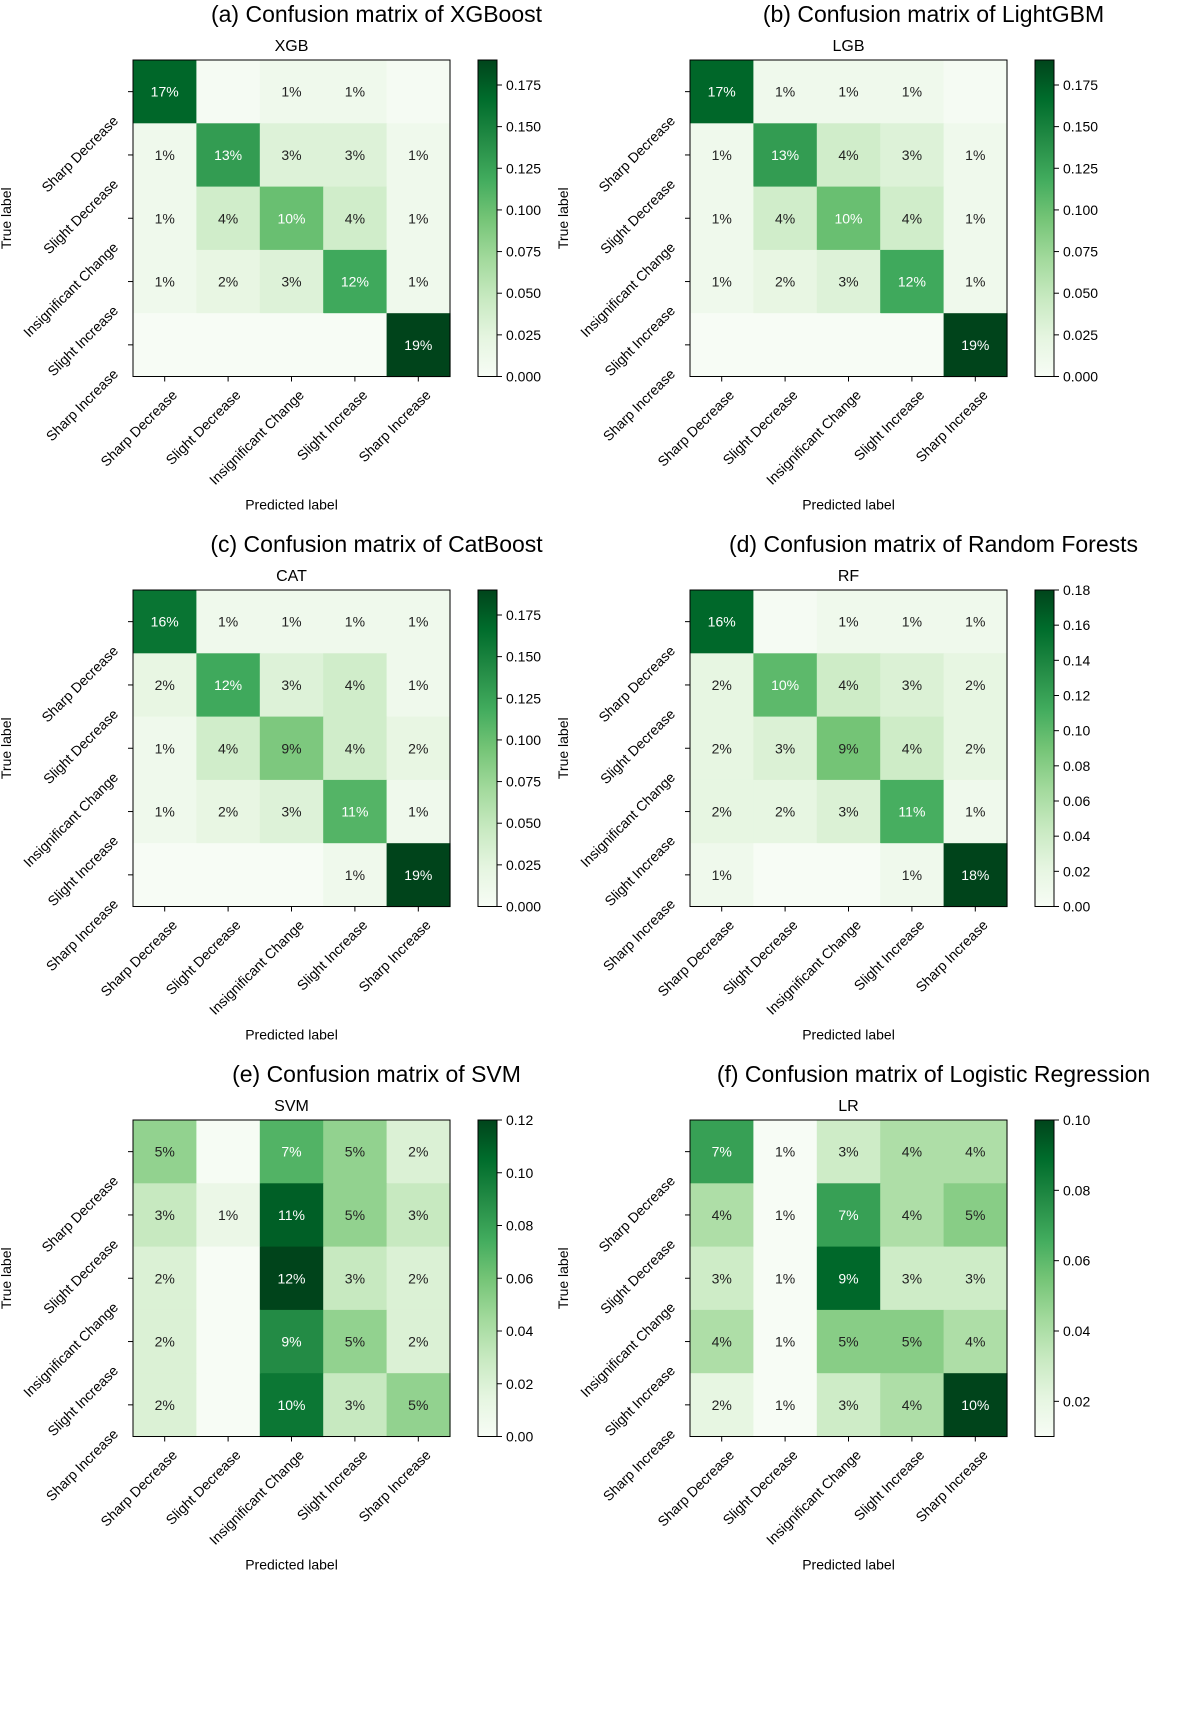 Image resolution: width=1200 pixels, height=1721 pixels. Describe the element at coordinates (848, 1278) in the screenshot. I see `cell-r2-c2` at that location.